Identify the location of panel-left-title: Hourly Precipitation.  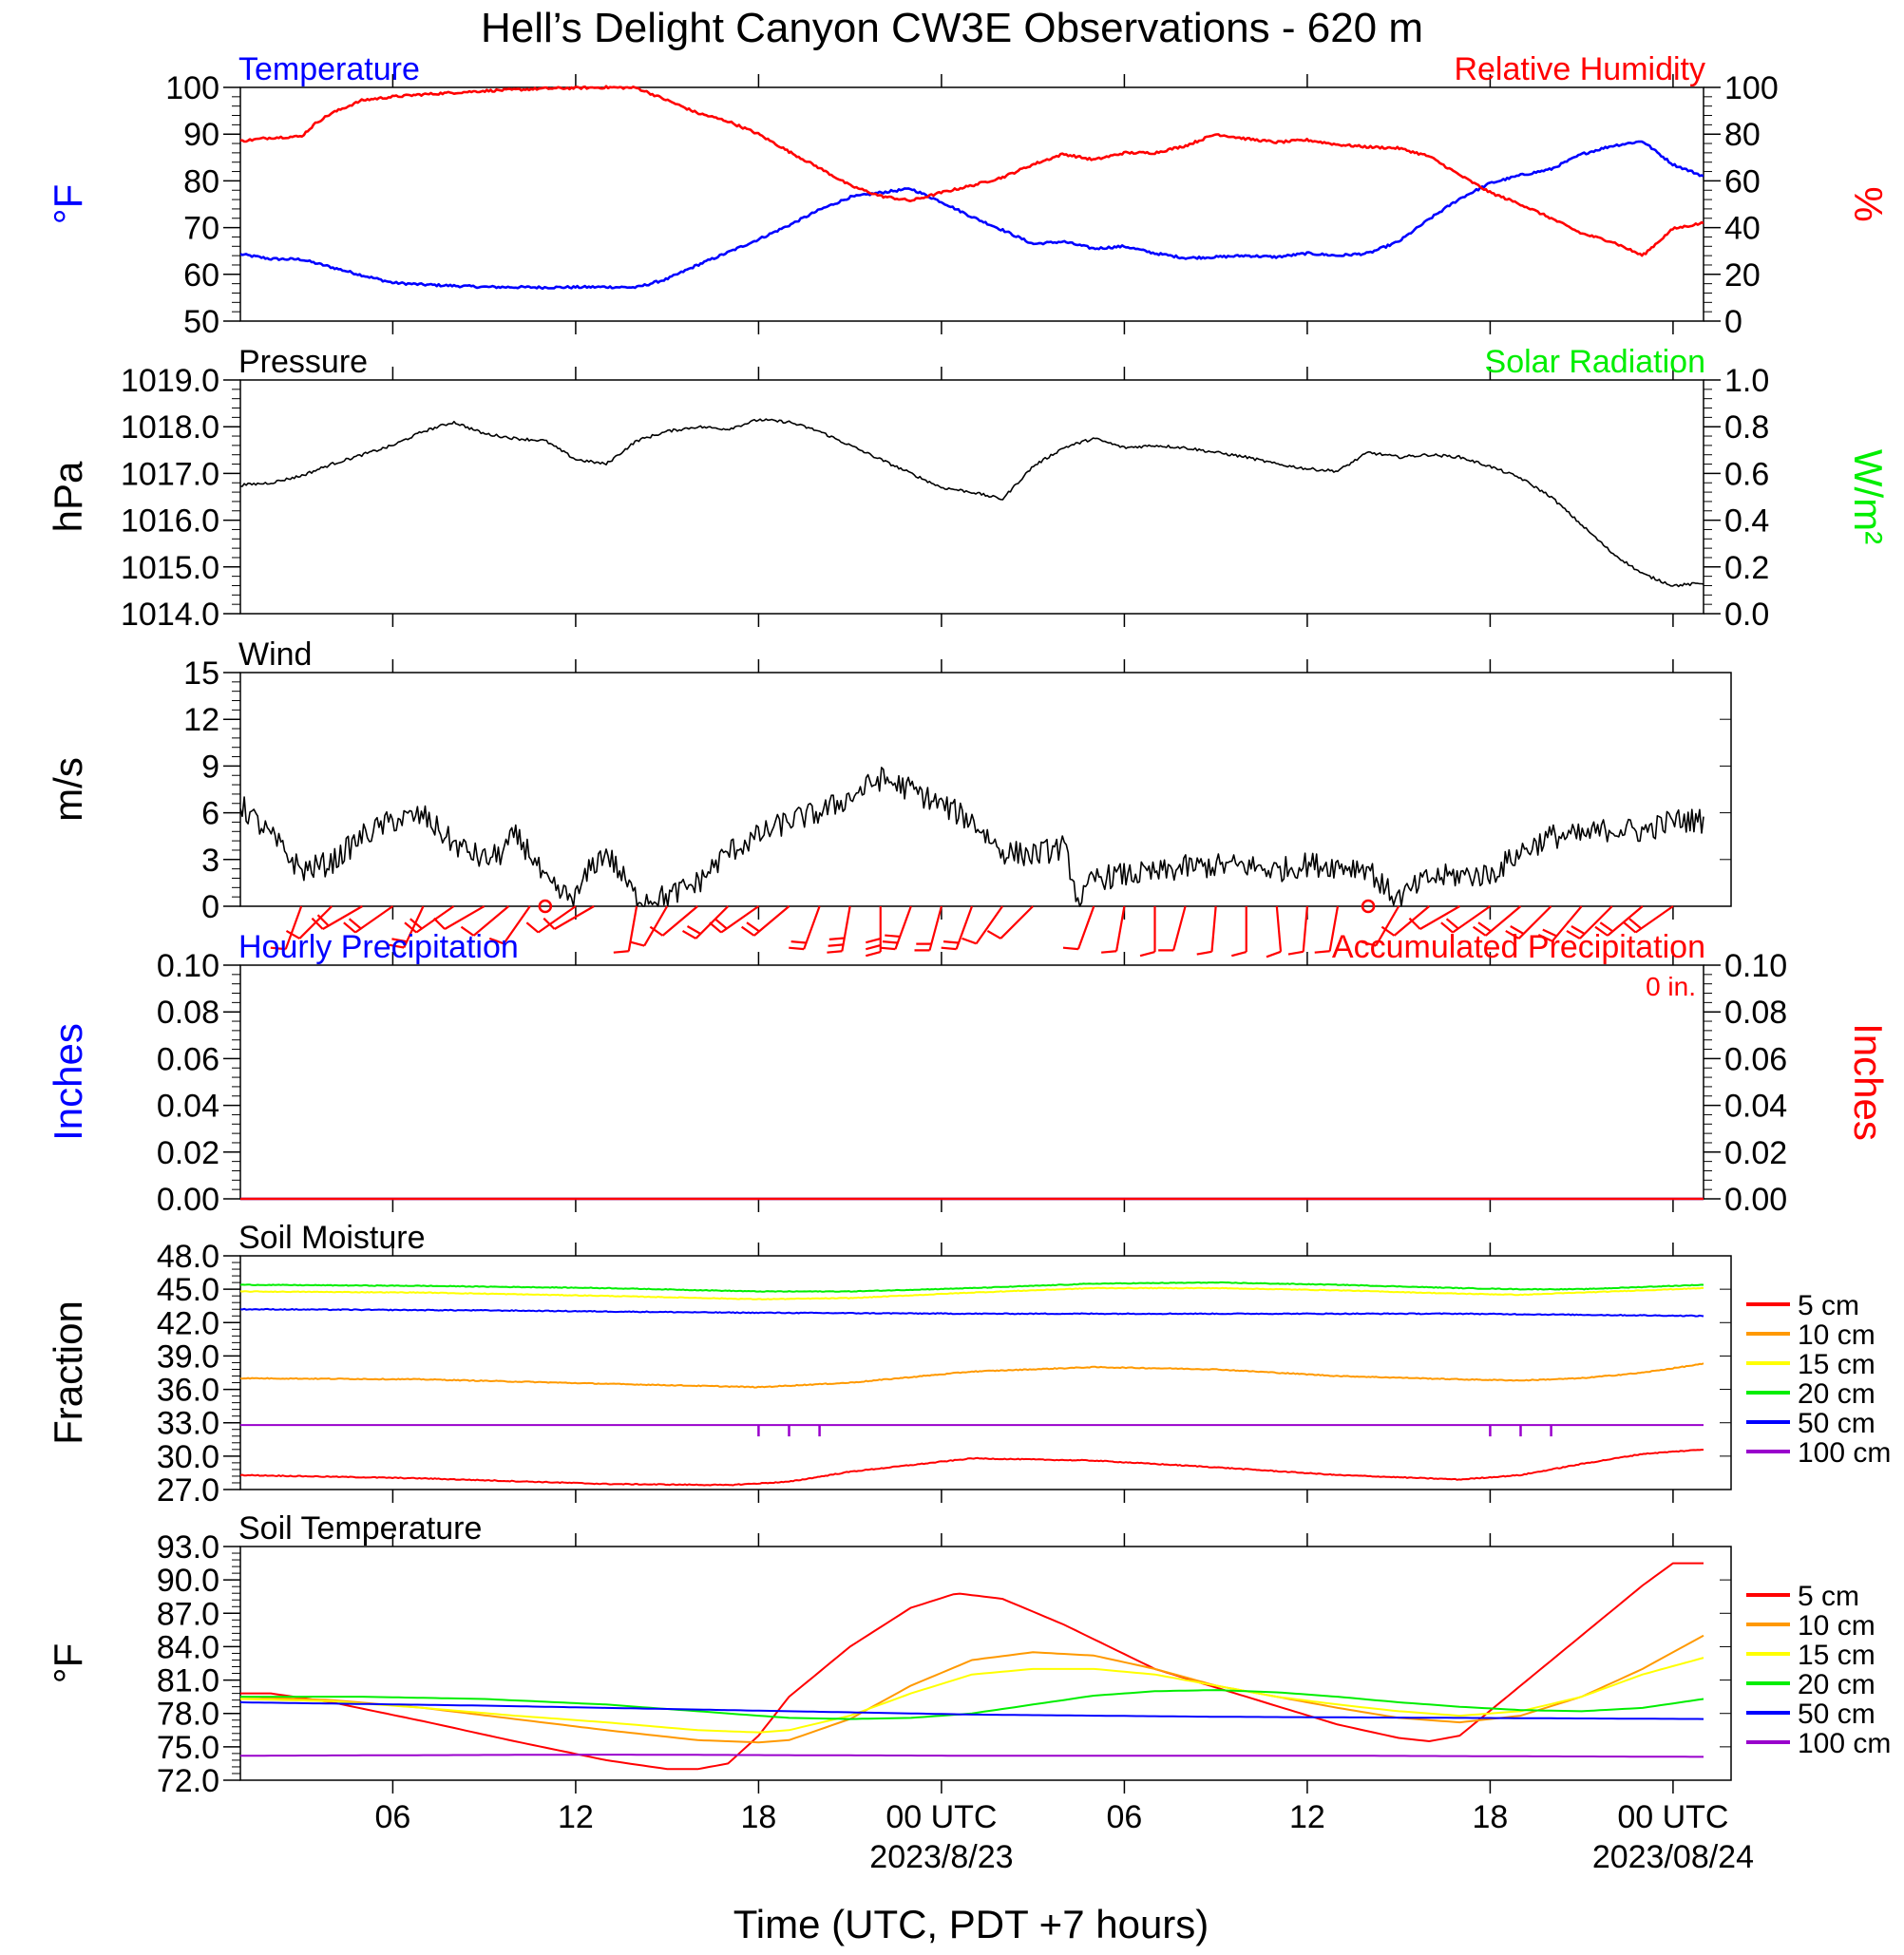
(378, 947).